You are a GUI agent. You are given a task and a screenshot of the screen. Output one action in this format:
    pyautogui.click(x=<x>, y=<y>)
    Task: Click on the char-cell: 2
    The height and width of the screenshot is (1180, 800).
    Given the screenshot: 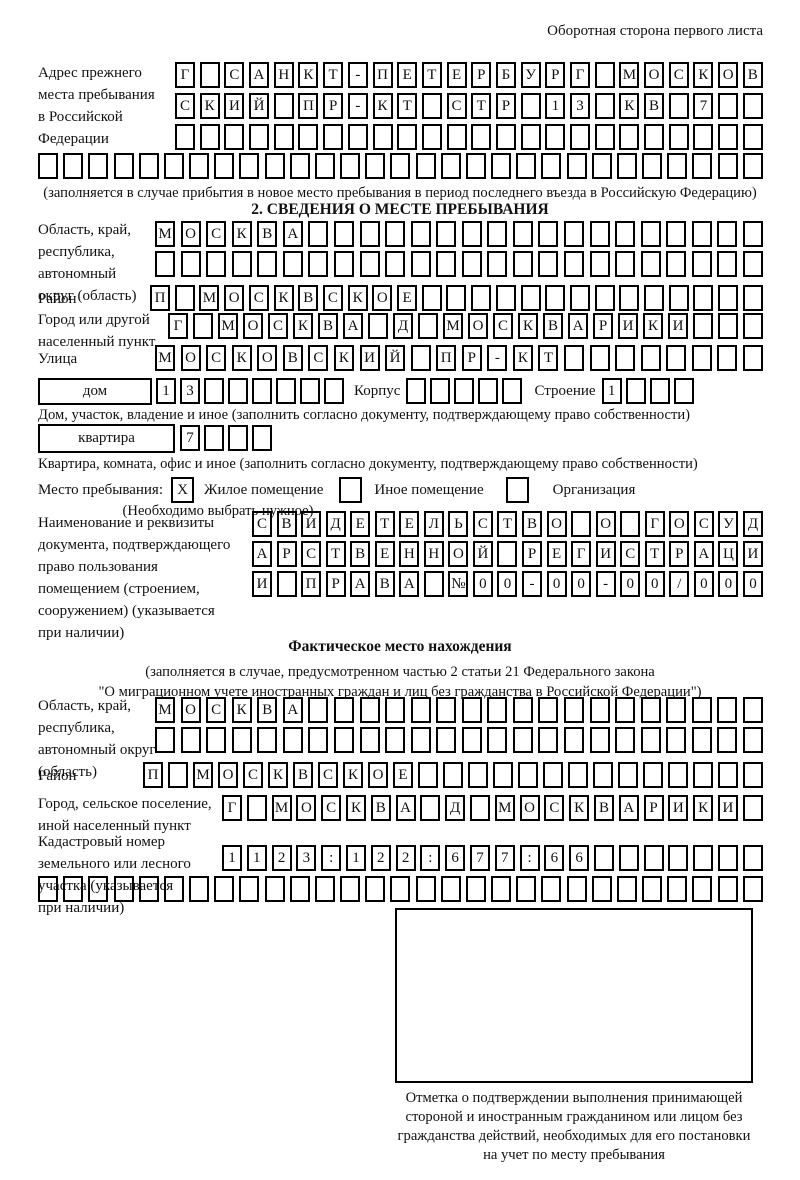 What is the action you would take?
    pyautogui.click(x=380, y=858)
    